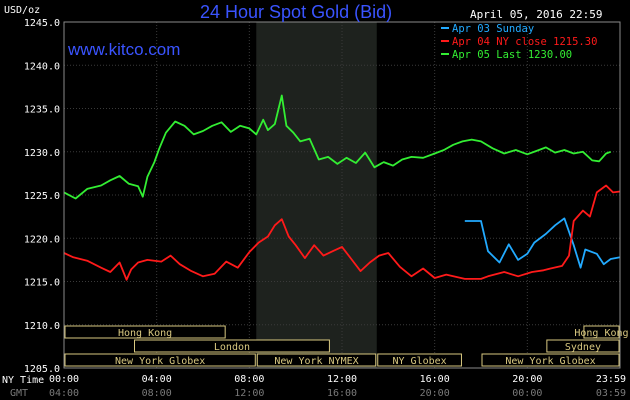 This screenshot has width=630, height=400. I want to click on x-tick-label-ny: 12:00, so click(342, 379).